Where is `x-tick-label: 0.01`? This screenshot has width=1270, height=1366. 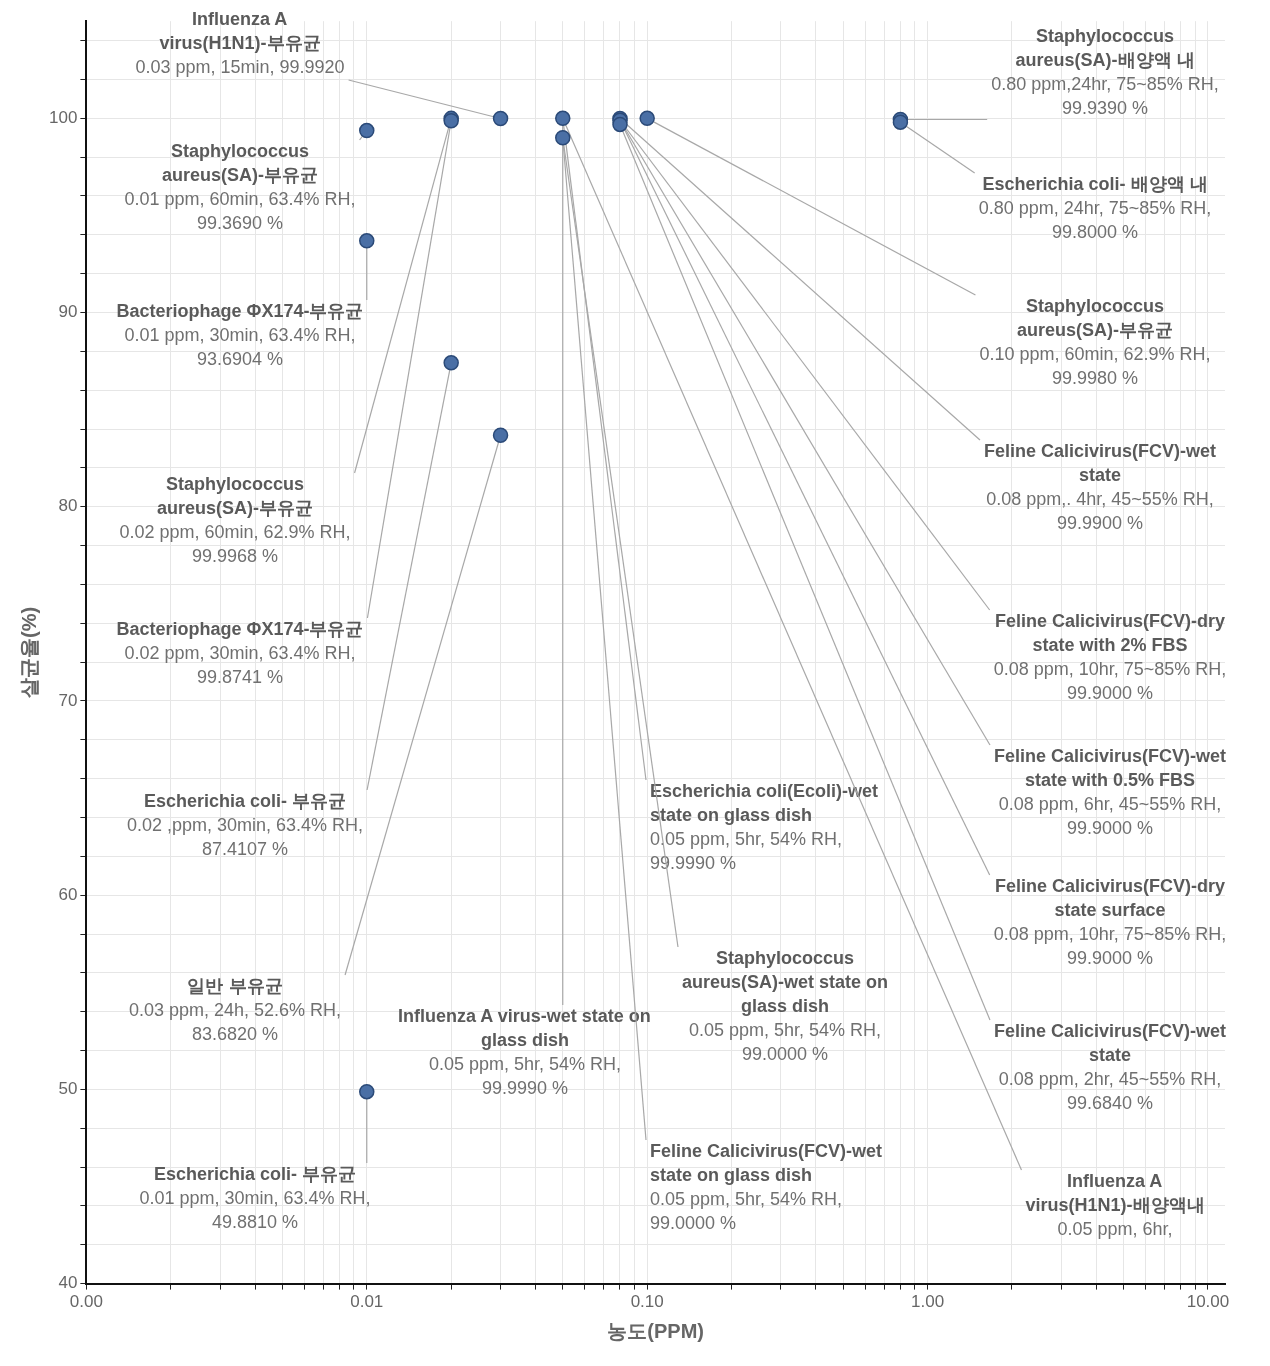
x-tick-label: 0.01 is located at coordinates (367, 1302).